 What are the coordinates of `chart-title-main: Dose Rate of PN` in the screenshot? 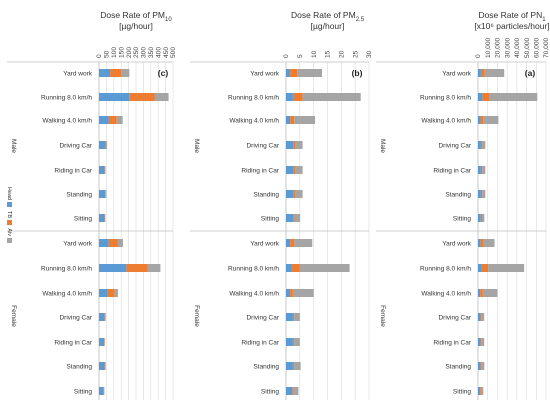 It's located at (510, 15).